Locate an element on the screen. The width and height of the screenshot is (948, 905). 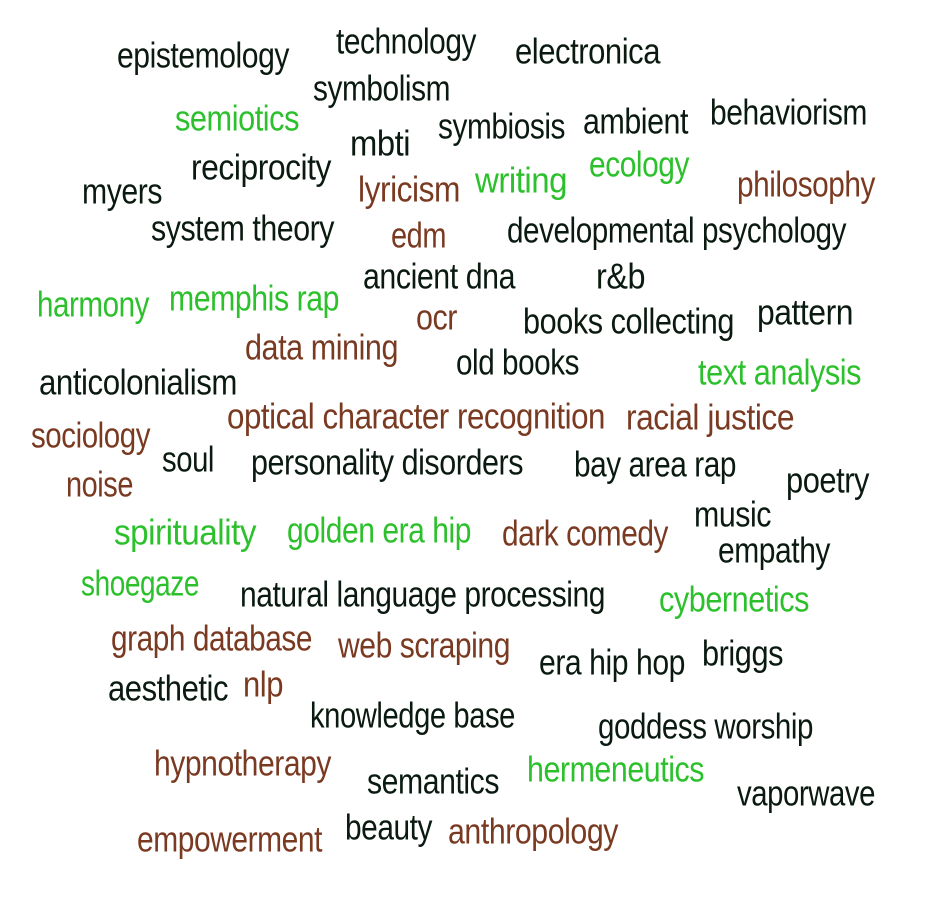
cloud-word: empowerment is located at coordinates (229, 839).